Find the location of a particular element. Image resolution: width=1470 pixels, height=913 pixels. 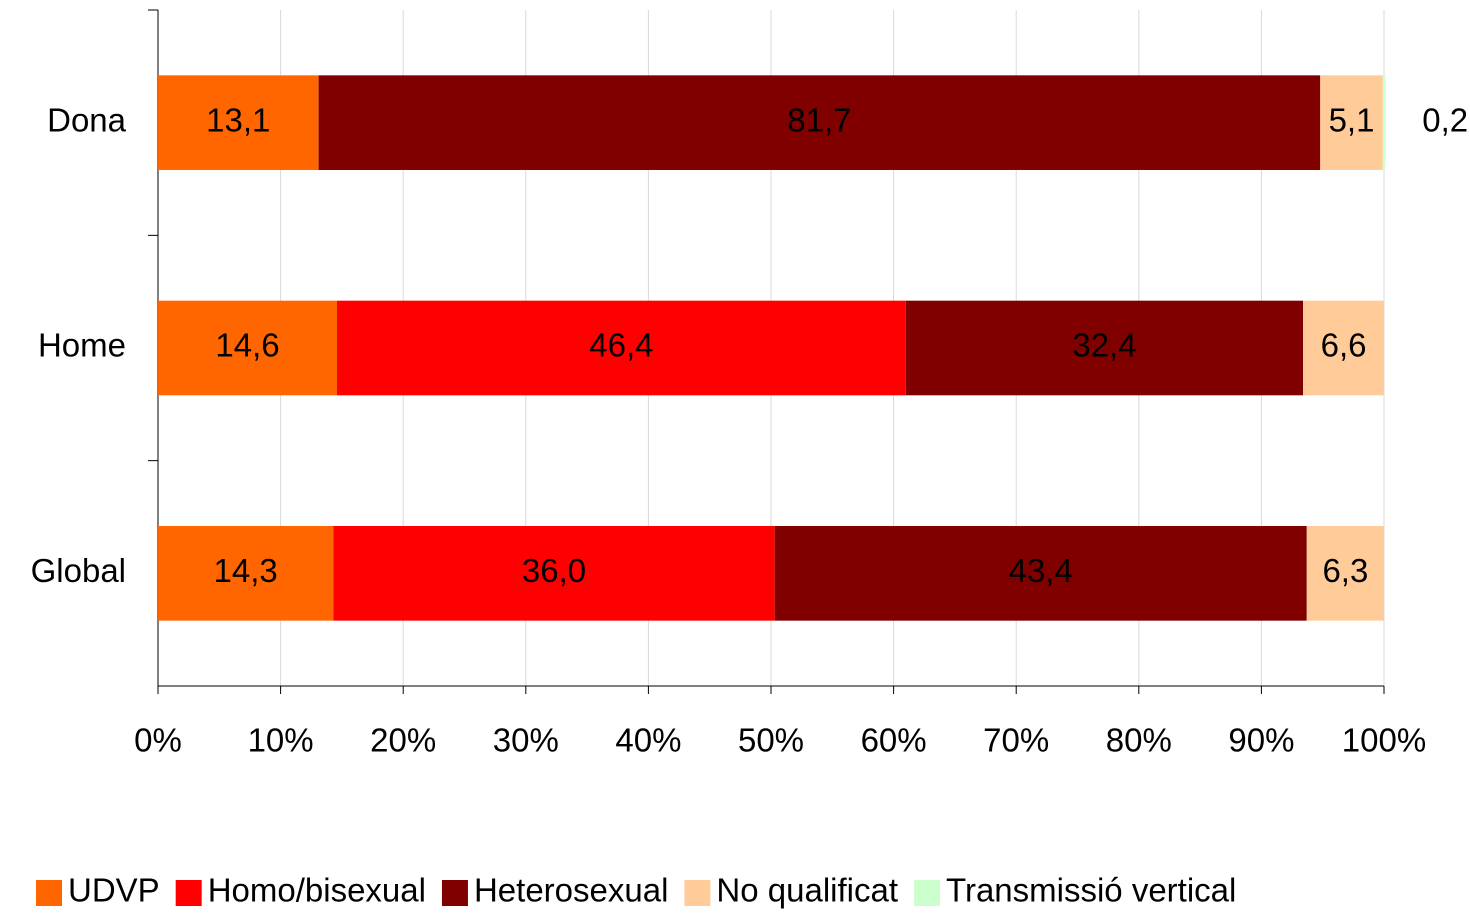

data-label: 46,4 is located at coordinates (621, 345).